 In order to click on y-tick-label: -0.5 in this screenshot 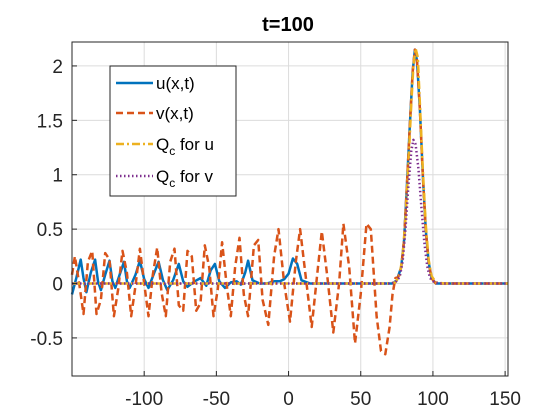, I will do `click(46, 339)`.